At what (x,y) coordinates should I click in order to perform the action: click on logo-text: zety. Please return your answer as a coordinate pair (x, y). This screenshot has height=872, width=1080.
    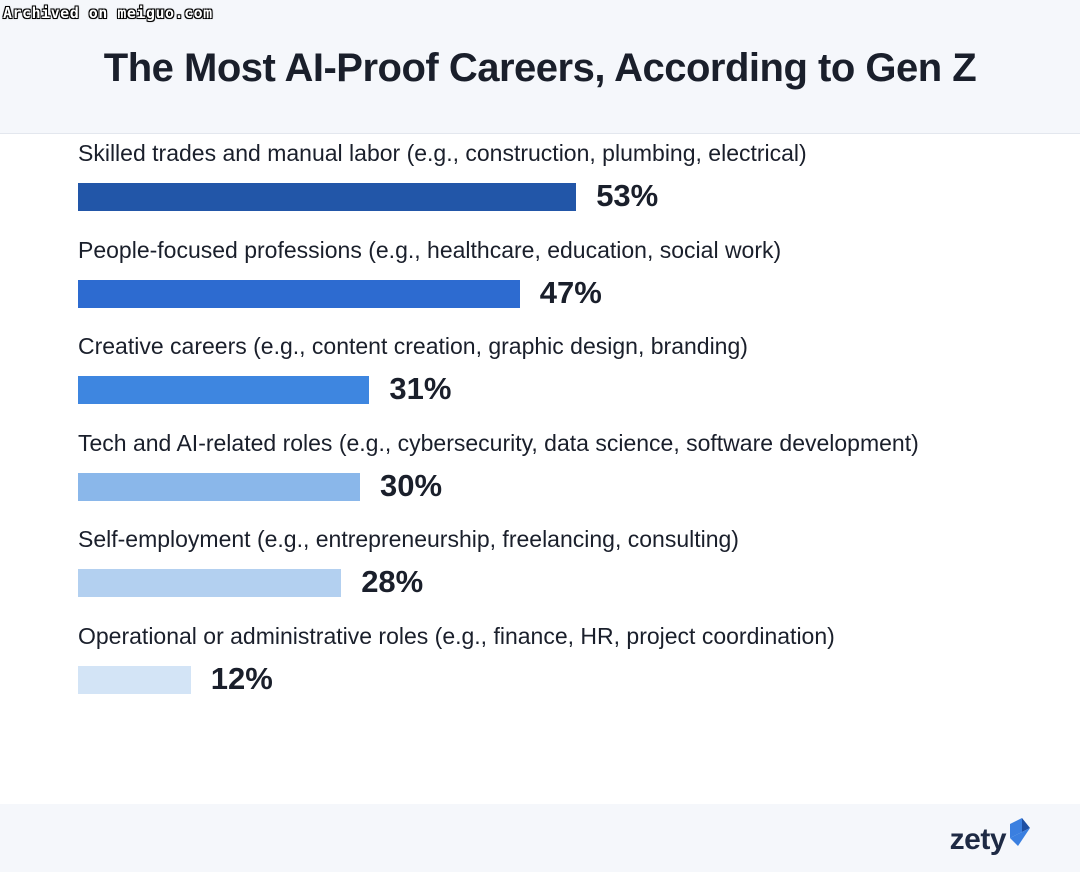
    Looking at the image, I should click on (978, 839).